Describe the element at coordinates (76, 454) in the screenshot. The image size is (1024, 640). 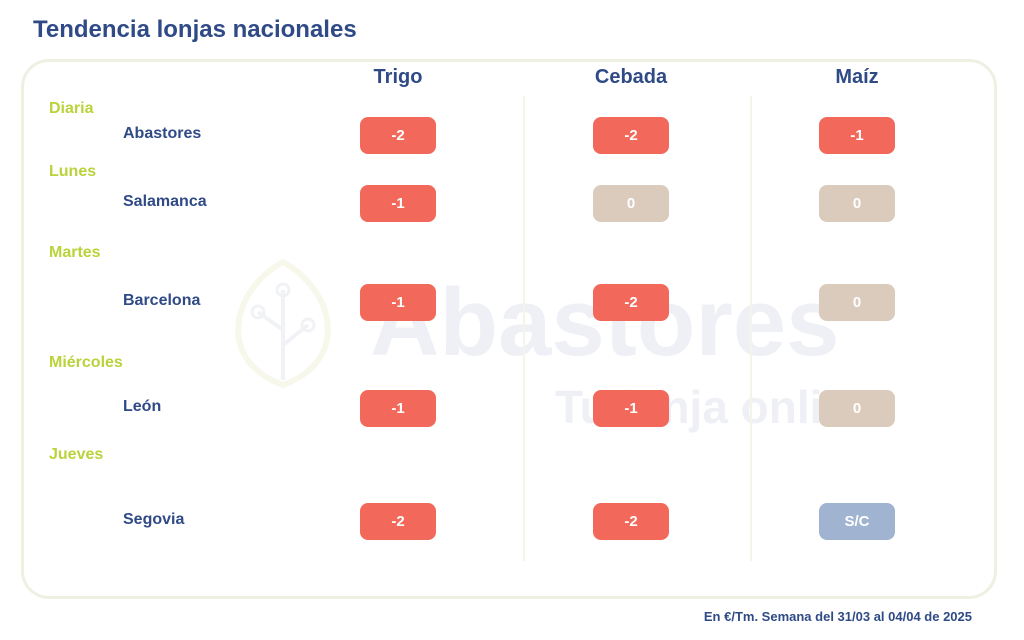
I see `day-label: Jueves` at that location.